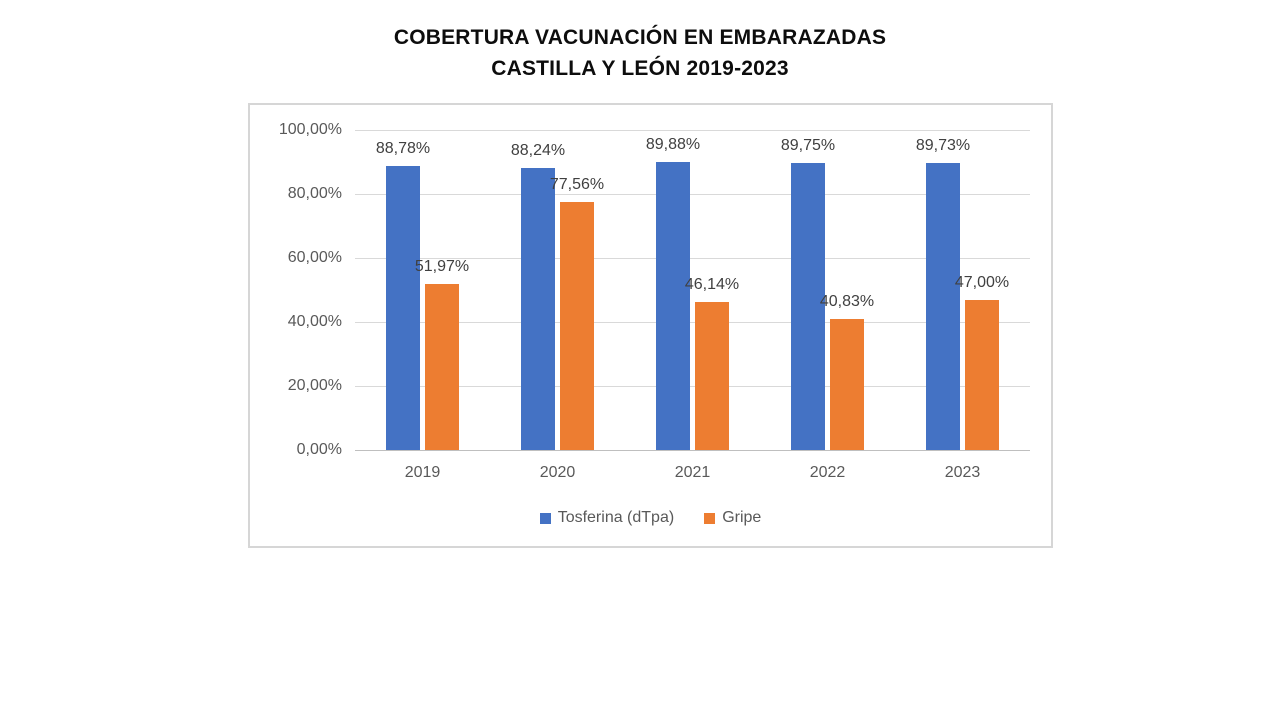  Describe the element at coordinates (442, 266) in the screenshot. I see `data-label-gripe-2019: 51,97%` at that location.